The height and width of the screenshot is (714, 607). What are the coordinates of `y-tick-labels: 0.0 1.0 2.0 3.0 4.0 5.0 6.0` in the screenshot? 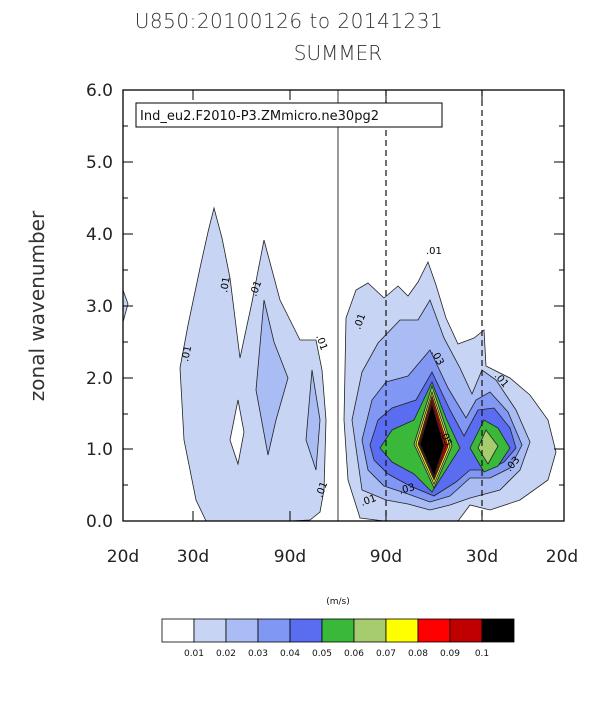 It's located at (99, 306).